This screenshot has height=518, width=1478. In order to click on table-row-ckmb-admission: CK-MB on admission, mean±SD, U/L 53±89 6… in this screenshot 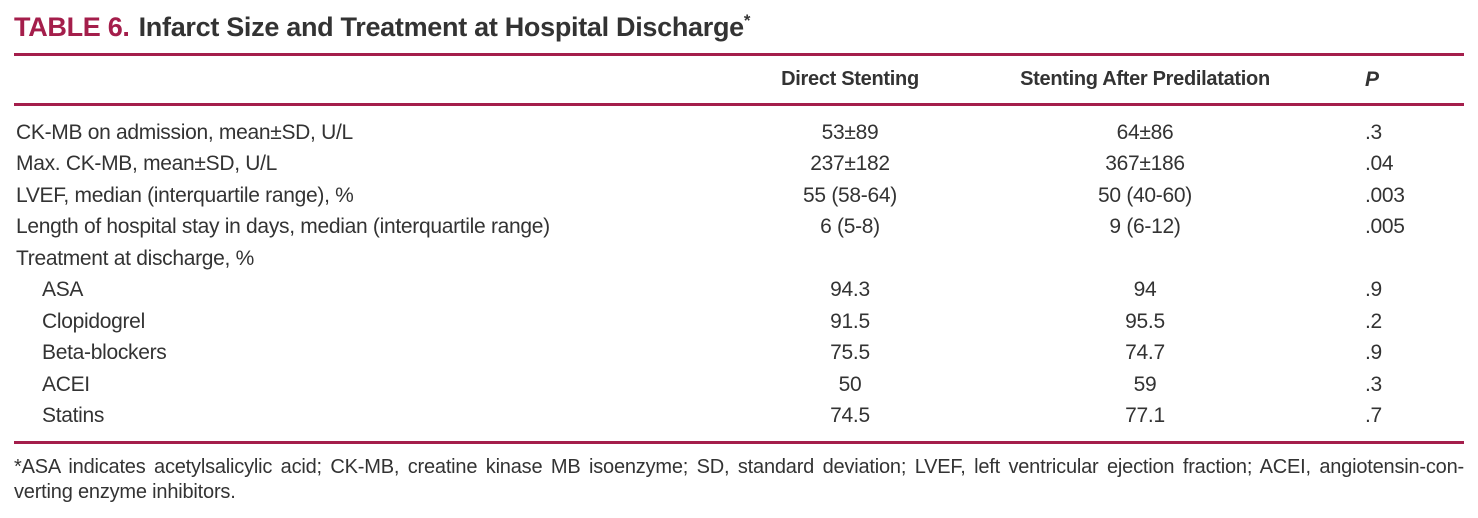, I will do `click(739, 133)`.